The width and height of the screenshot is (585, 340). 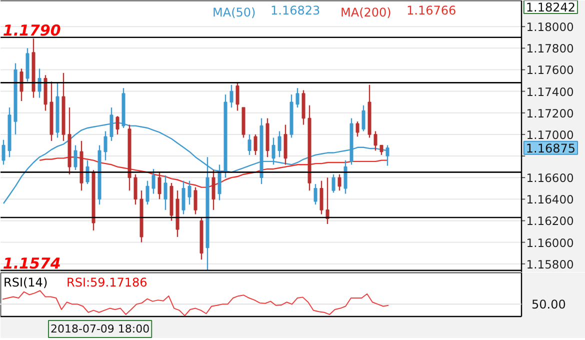 I want to click on ref-line-label: 1.1790, so click(x=31, y=30).